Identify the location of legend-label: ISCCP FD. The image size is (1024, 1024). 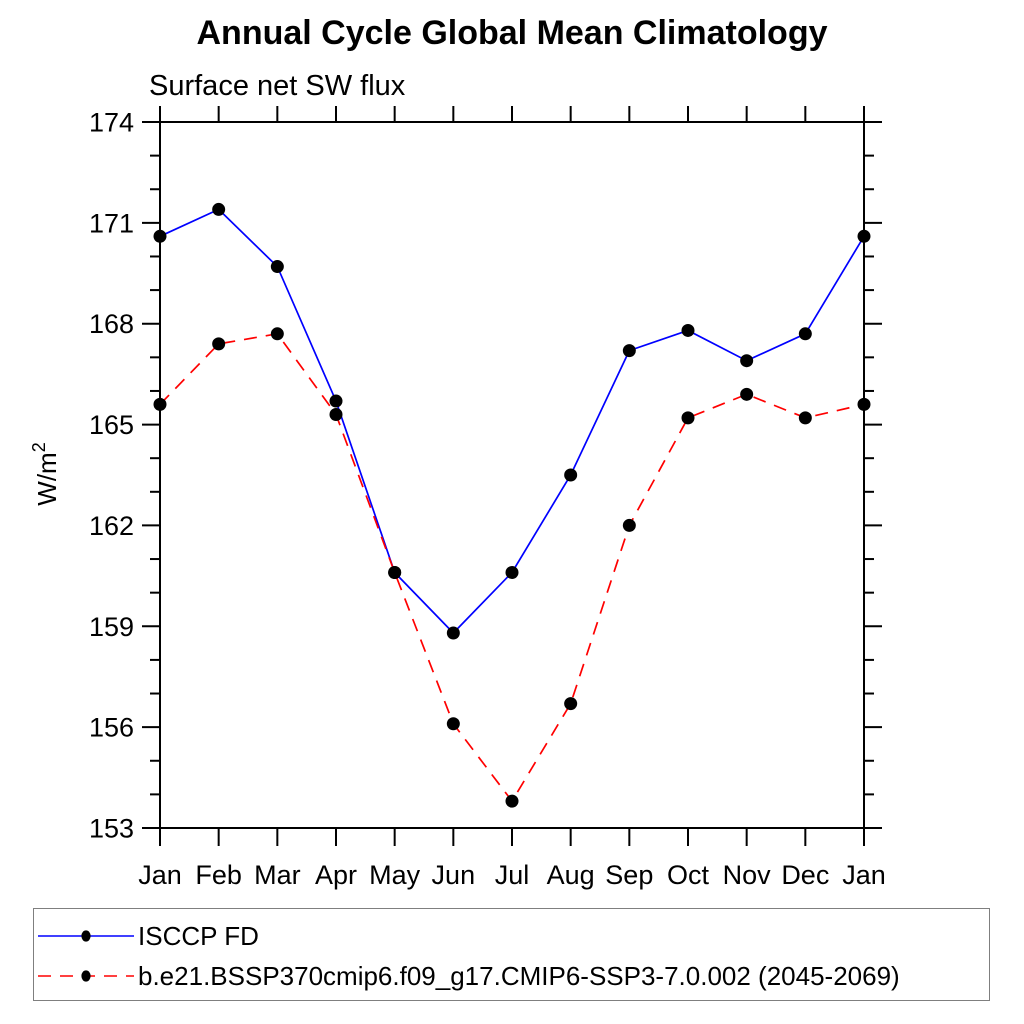
(198, 936).